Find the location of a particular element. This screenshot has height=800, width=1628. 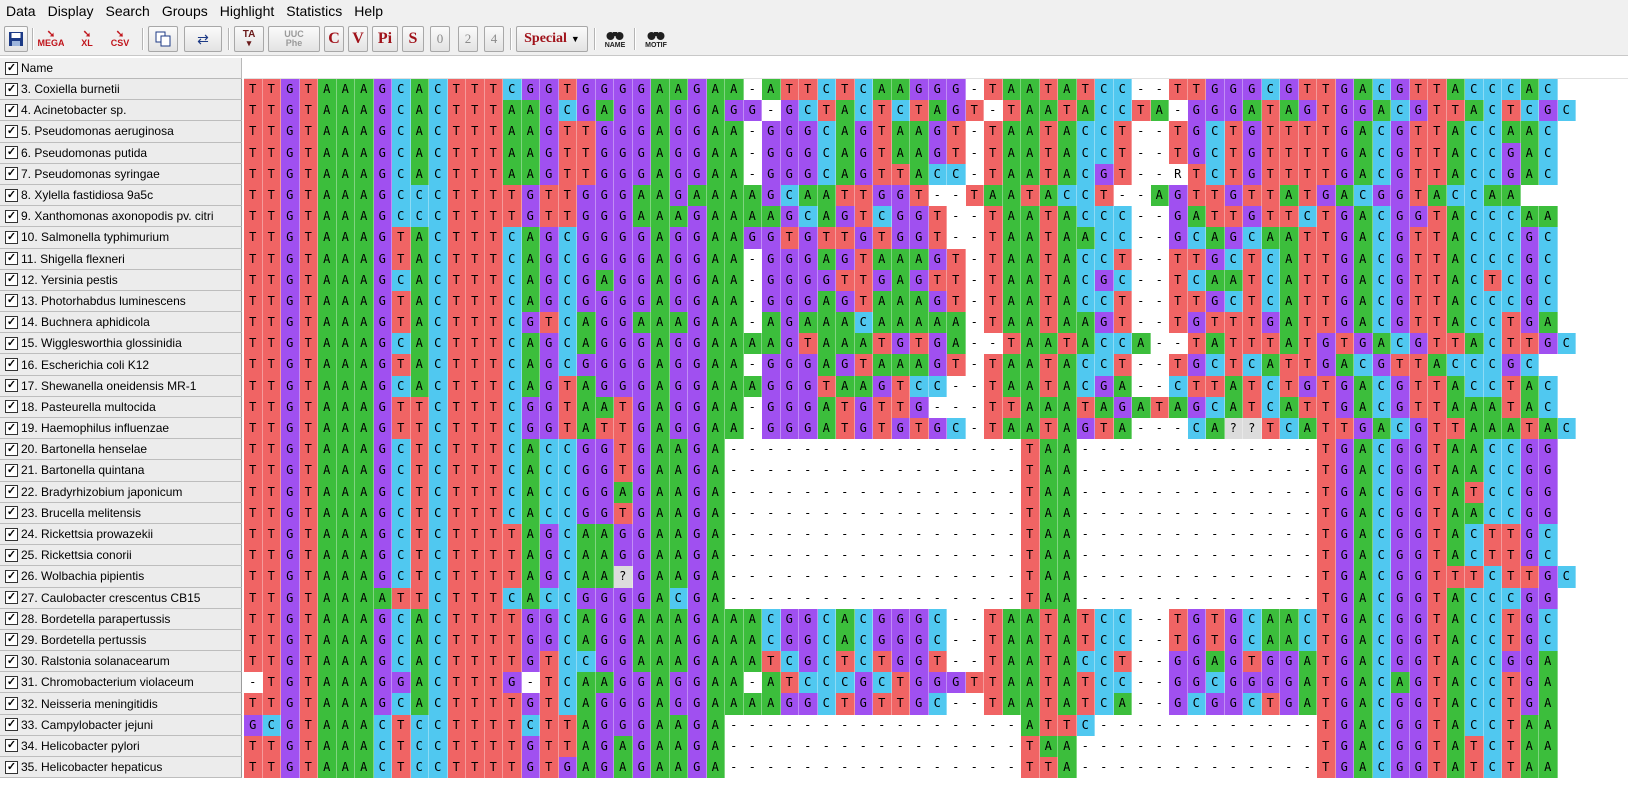

taxon-checkbox: ✓ is located at coordinates (11, 470).